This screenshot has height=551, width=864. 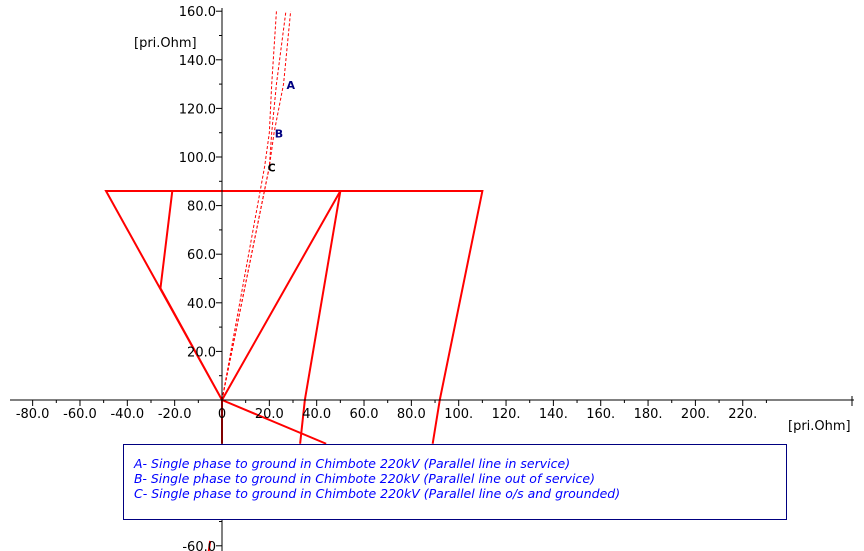 What do you see at coordinates (201, 352) in the screenshot?
I see `y-tick-label: 20.0` at bounding box center [201, 352].